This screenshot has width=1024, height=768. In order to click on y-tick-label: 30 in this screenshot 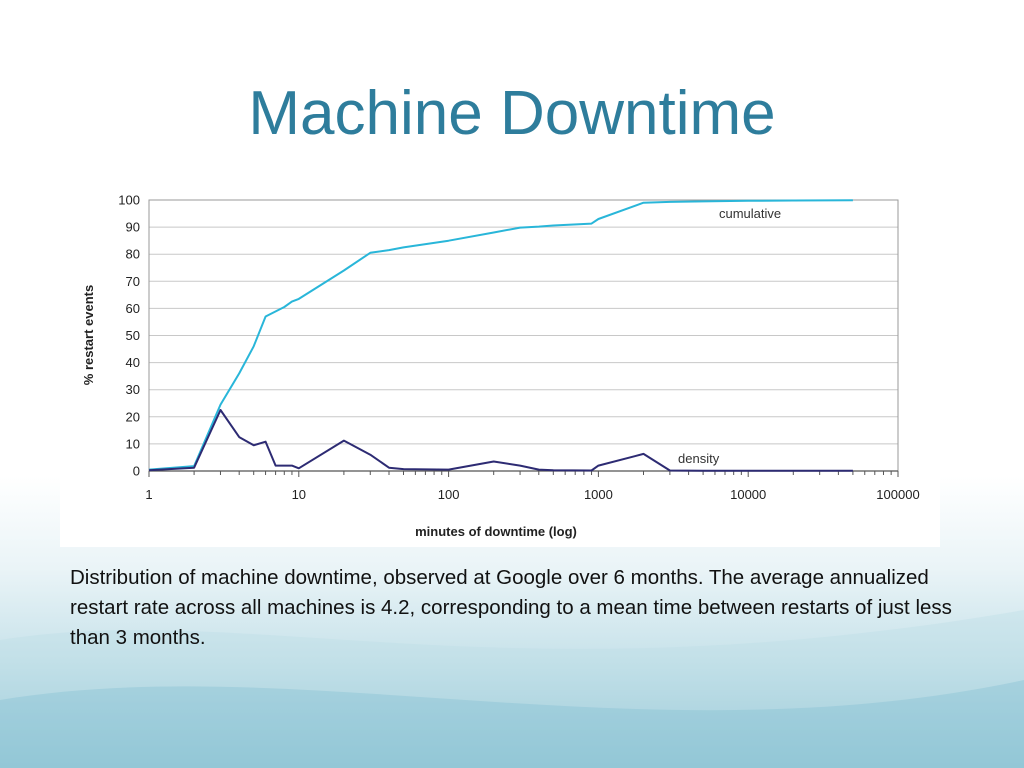, I will do `click(133, 389)`.